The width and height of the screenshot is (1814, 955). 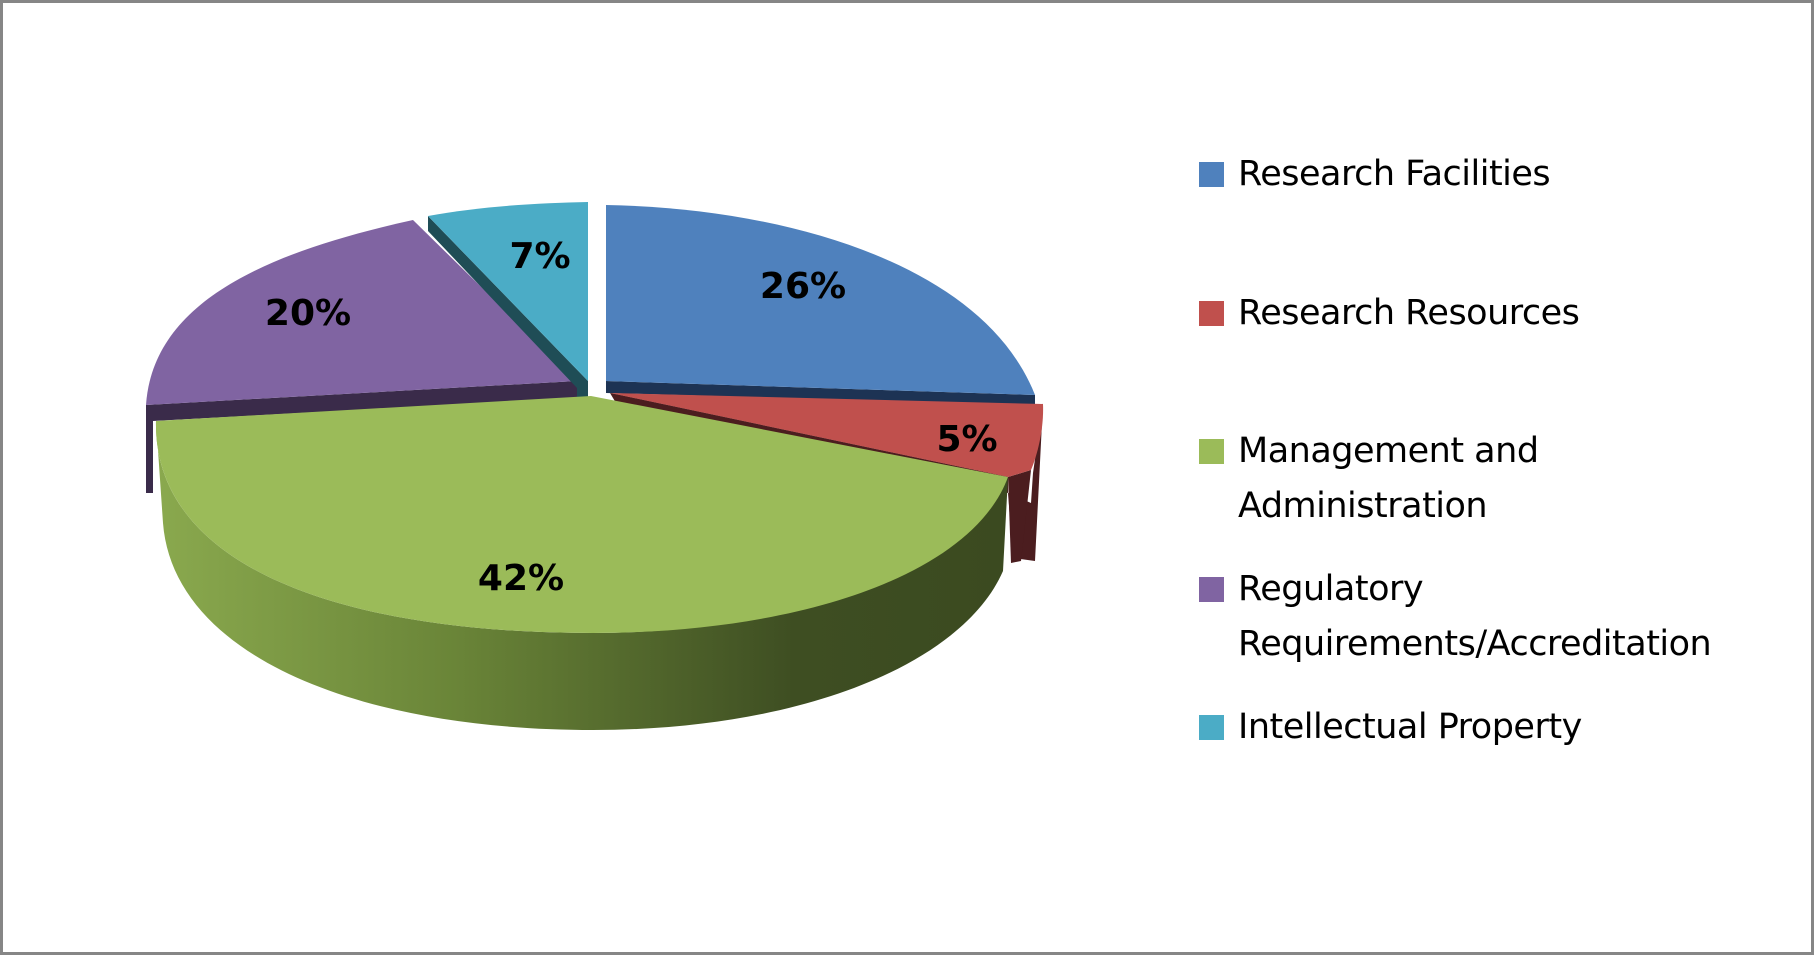 What do you see at coordinates (1475, 616) in the screenshot?
I see `legend-label: Regulatory Requirements/Accreditation` at bounding box center [1475, 616].